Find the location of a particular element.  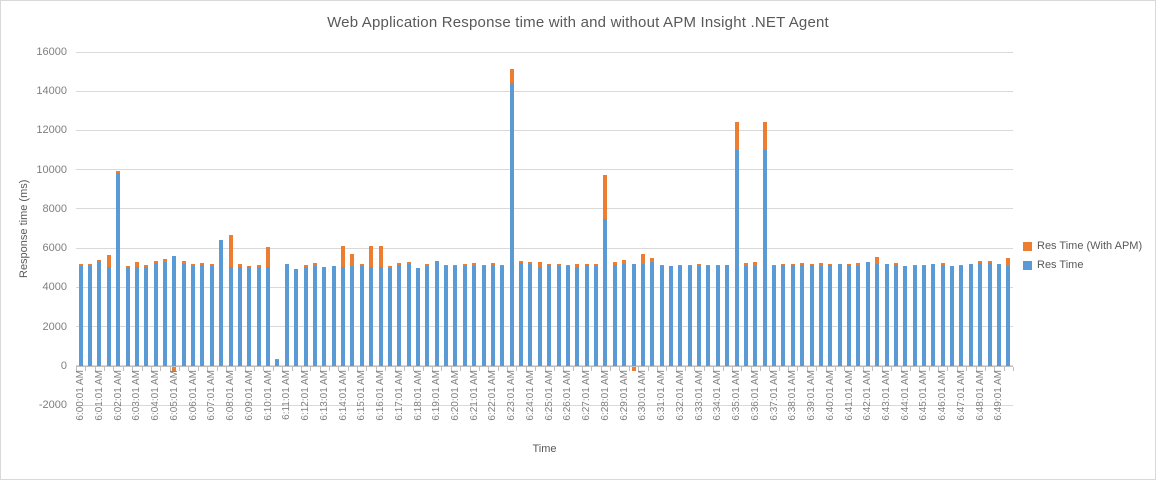

y-tick-label: 8000 is located at coordinates (54, 208).